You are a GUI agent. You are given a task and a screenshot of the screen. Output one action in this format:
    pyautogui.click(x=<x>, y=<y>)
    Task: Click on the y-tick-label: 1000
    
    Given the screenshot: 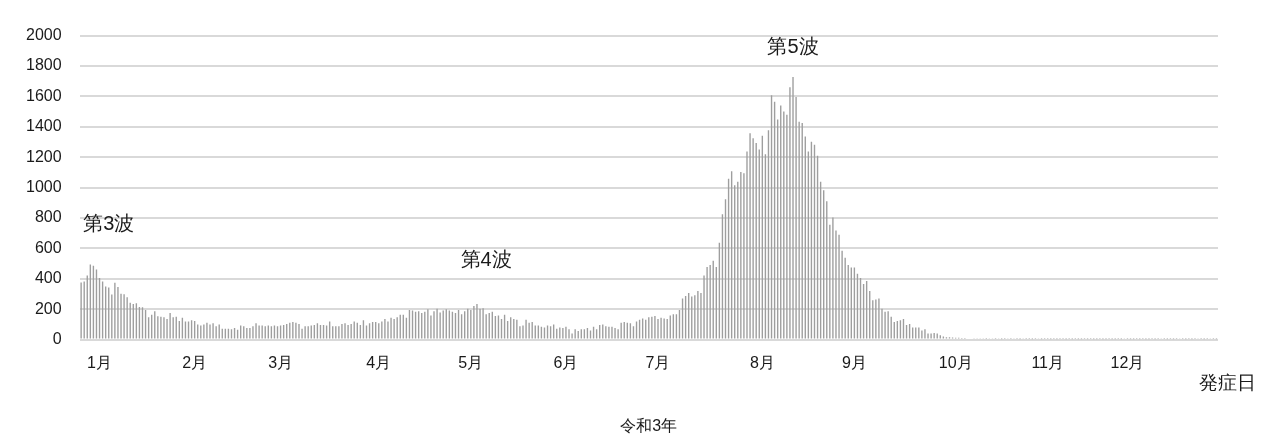 What is the action you would take?
    pyautogui.click(x=44, y=187)
    